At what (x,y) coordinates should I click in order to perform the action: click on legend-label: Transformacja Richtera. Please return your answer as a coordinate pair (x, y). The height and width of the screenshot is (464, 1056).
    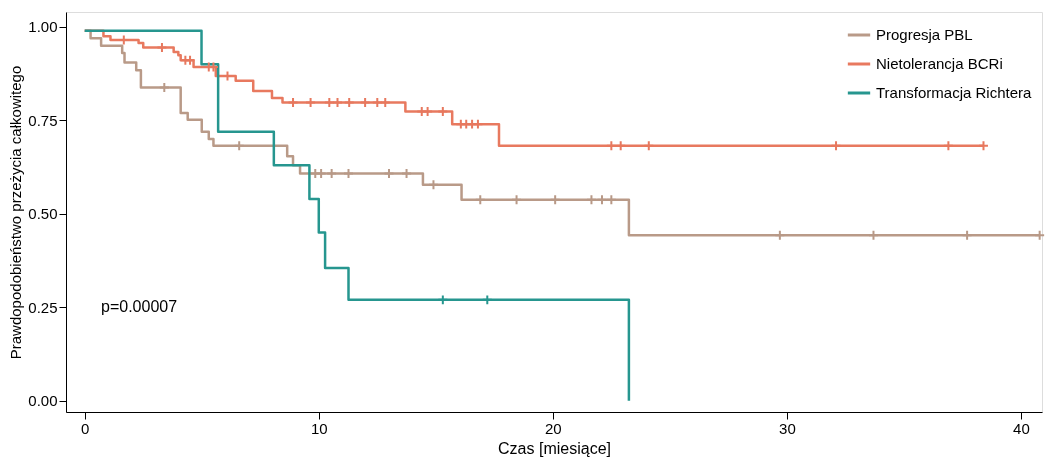
    Looking at the image, I should click on (954, 92).